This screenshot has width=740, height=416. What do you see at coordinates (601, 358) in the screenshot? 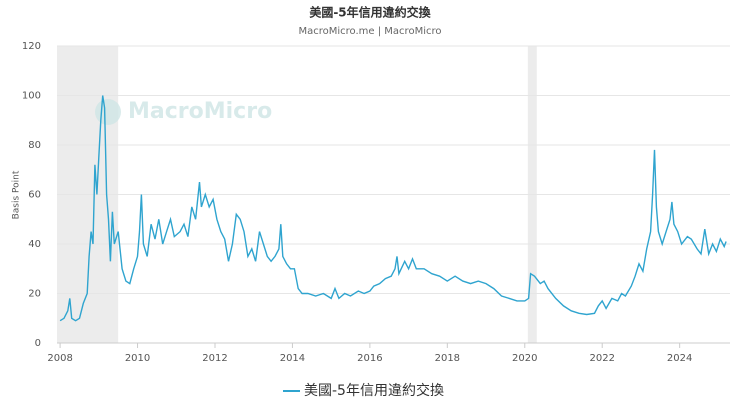
I see `x-tick-label: 2022` at bounding box center [601, 358].